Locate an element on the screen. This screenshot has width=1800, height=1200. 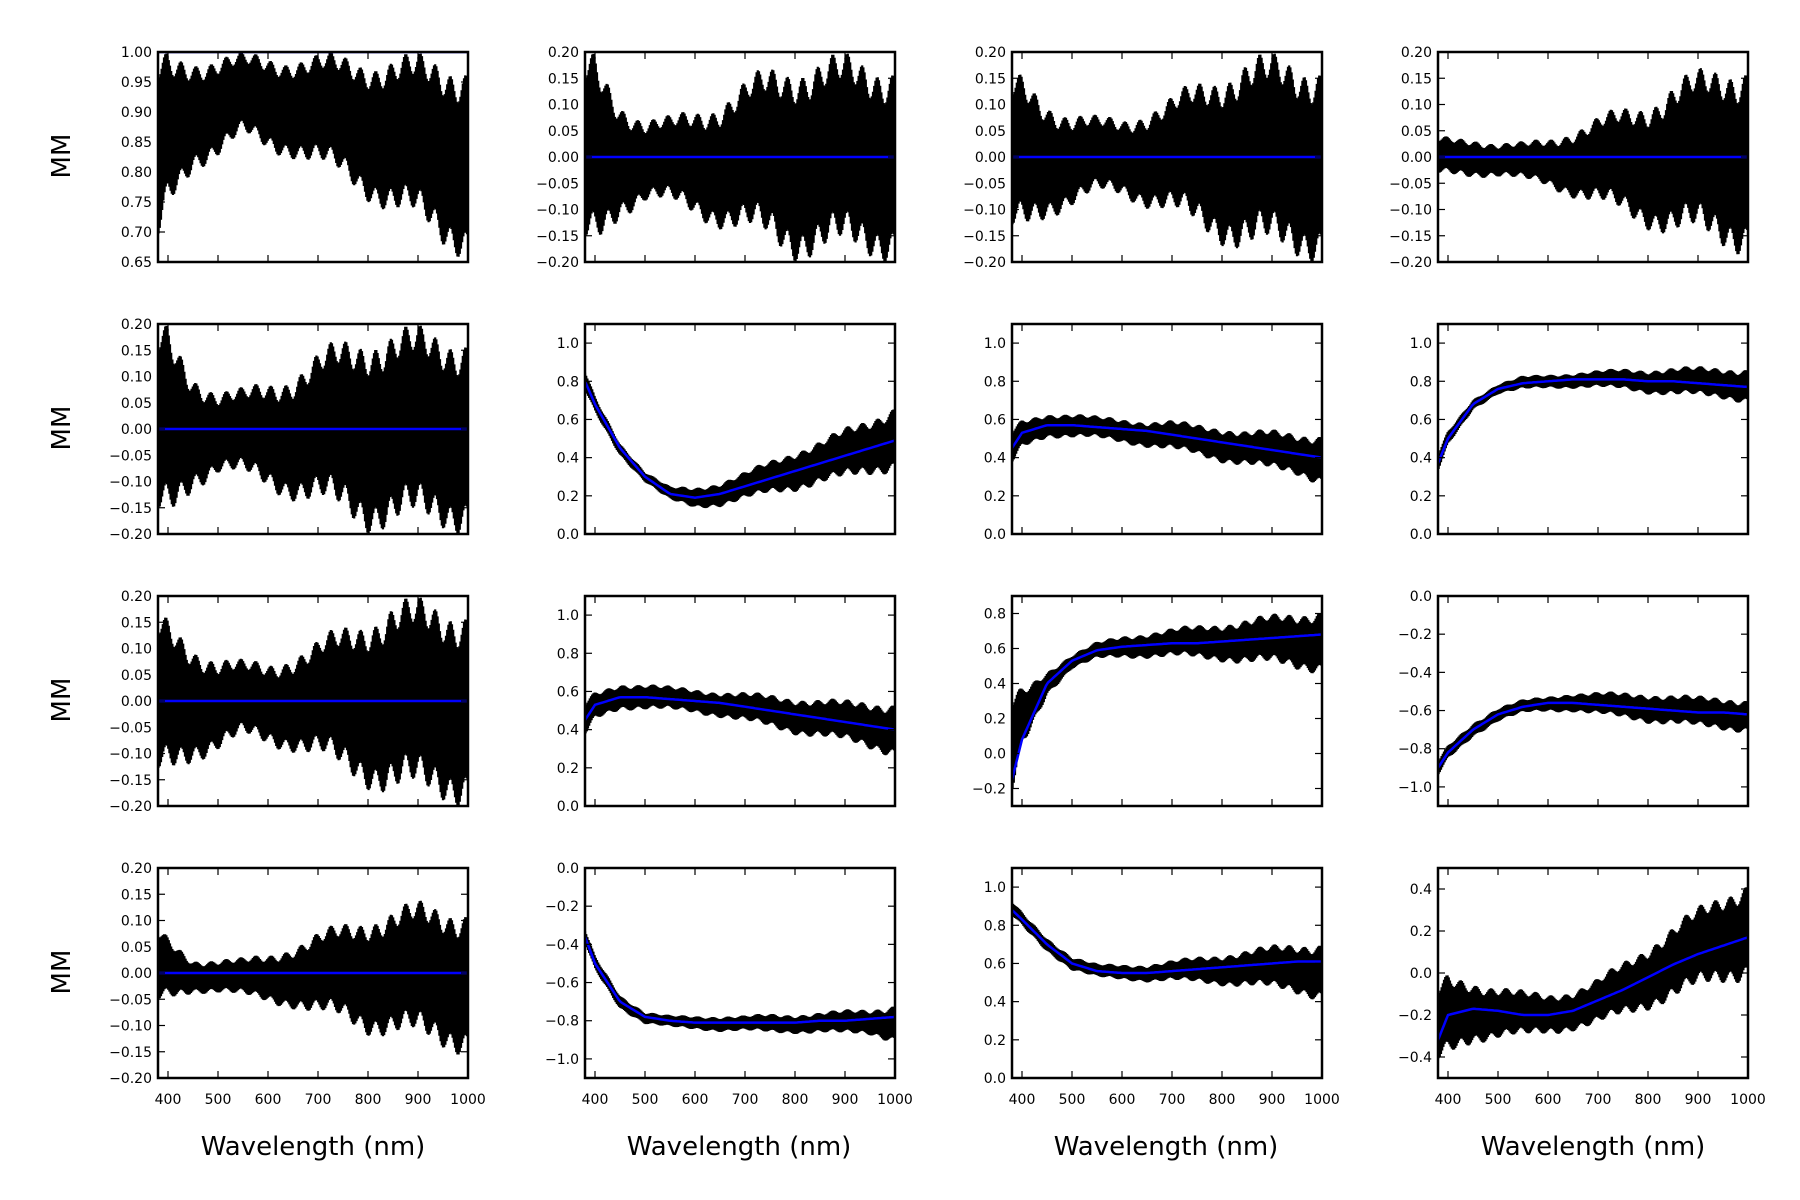
panel-m31: 0.20 0.15 0.10 0.05 0.00 −0.05 −0.10 −0.15 −0.20 is located at coordinates (289, 702).